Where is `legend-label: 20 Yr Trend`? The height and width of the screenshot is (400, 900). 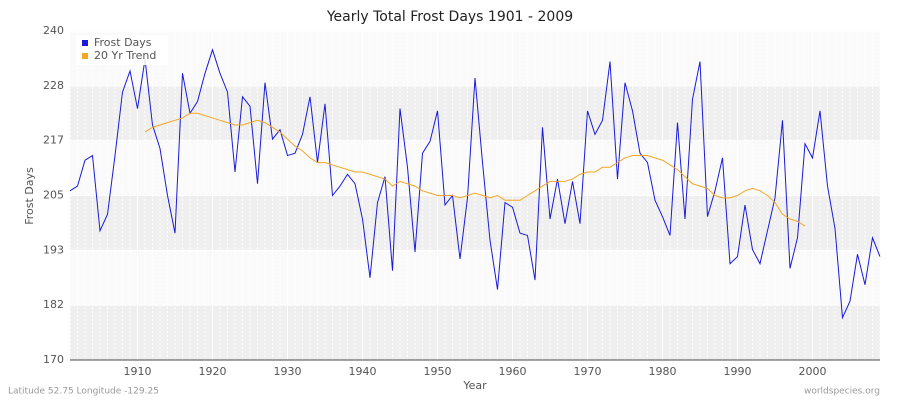
legend-label: 20 Yr Trend is located at coordinates (125, 55).